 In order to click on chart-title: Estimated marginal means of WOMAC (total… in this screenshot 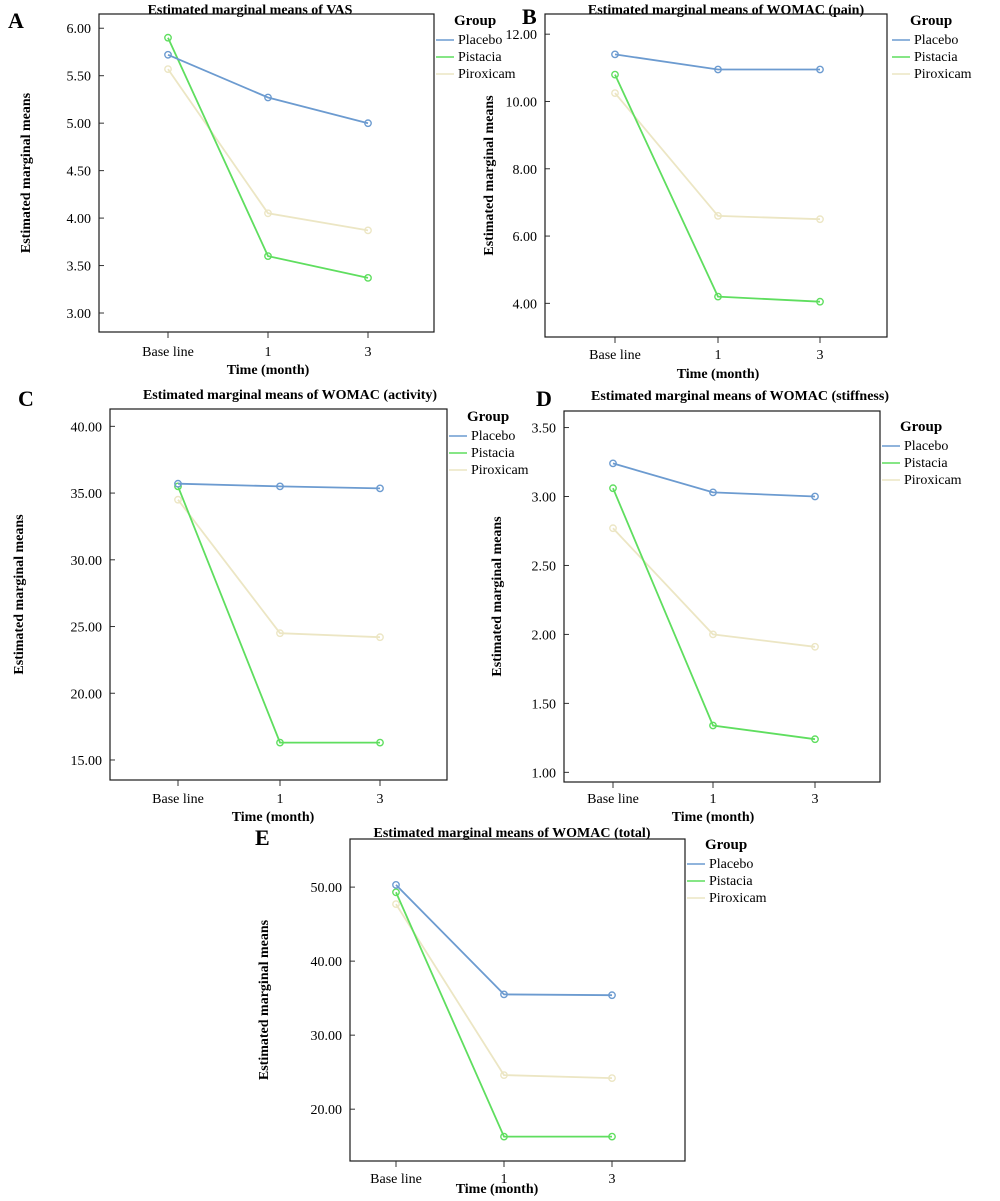, I will do `click(512, 833)`.